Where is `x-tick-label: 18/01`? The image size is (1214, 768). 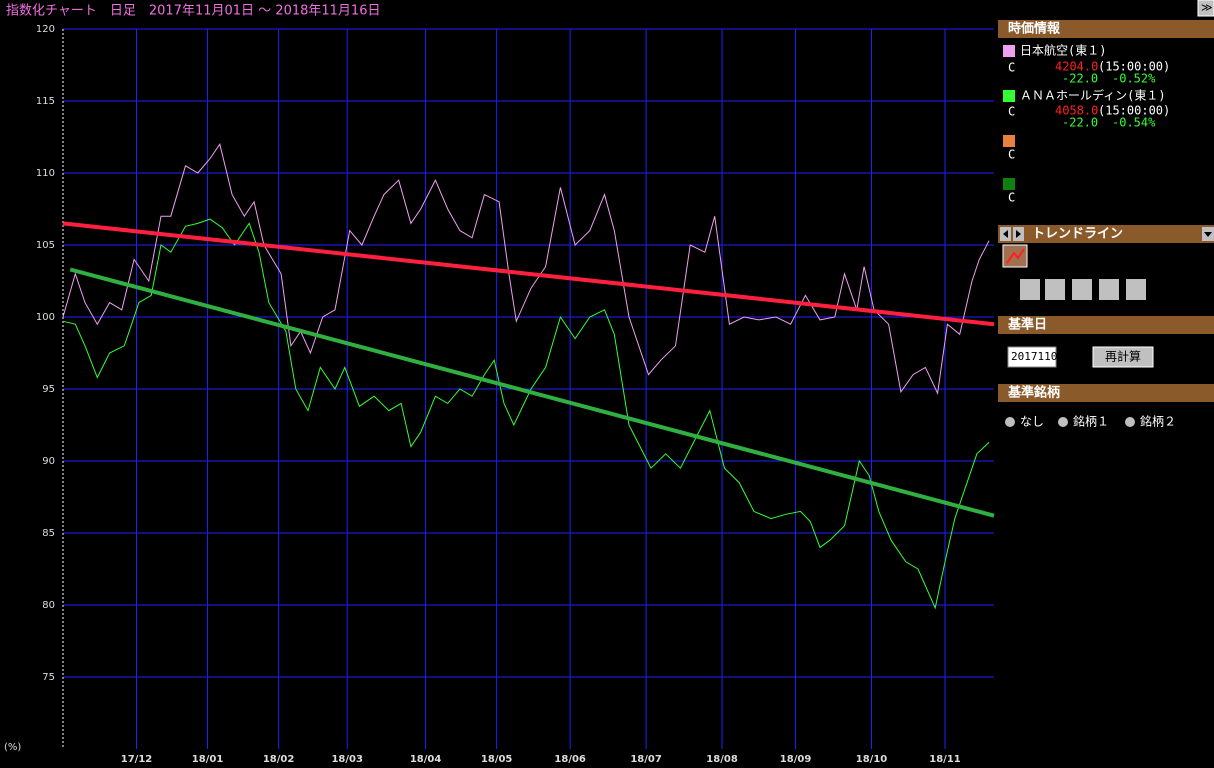 x-tick-label: 18/01 is located at coordinates (208, 759).